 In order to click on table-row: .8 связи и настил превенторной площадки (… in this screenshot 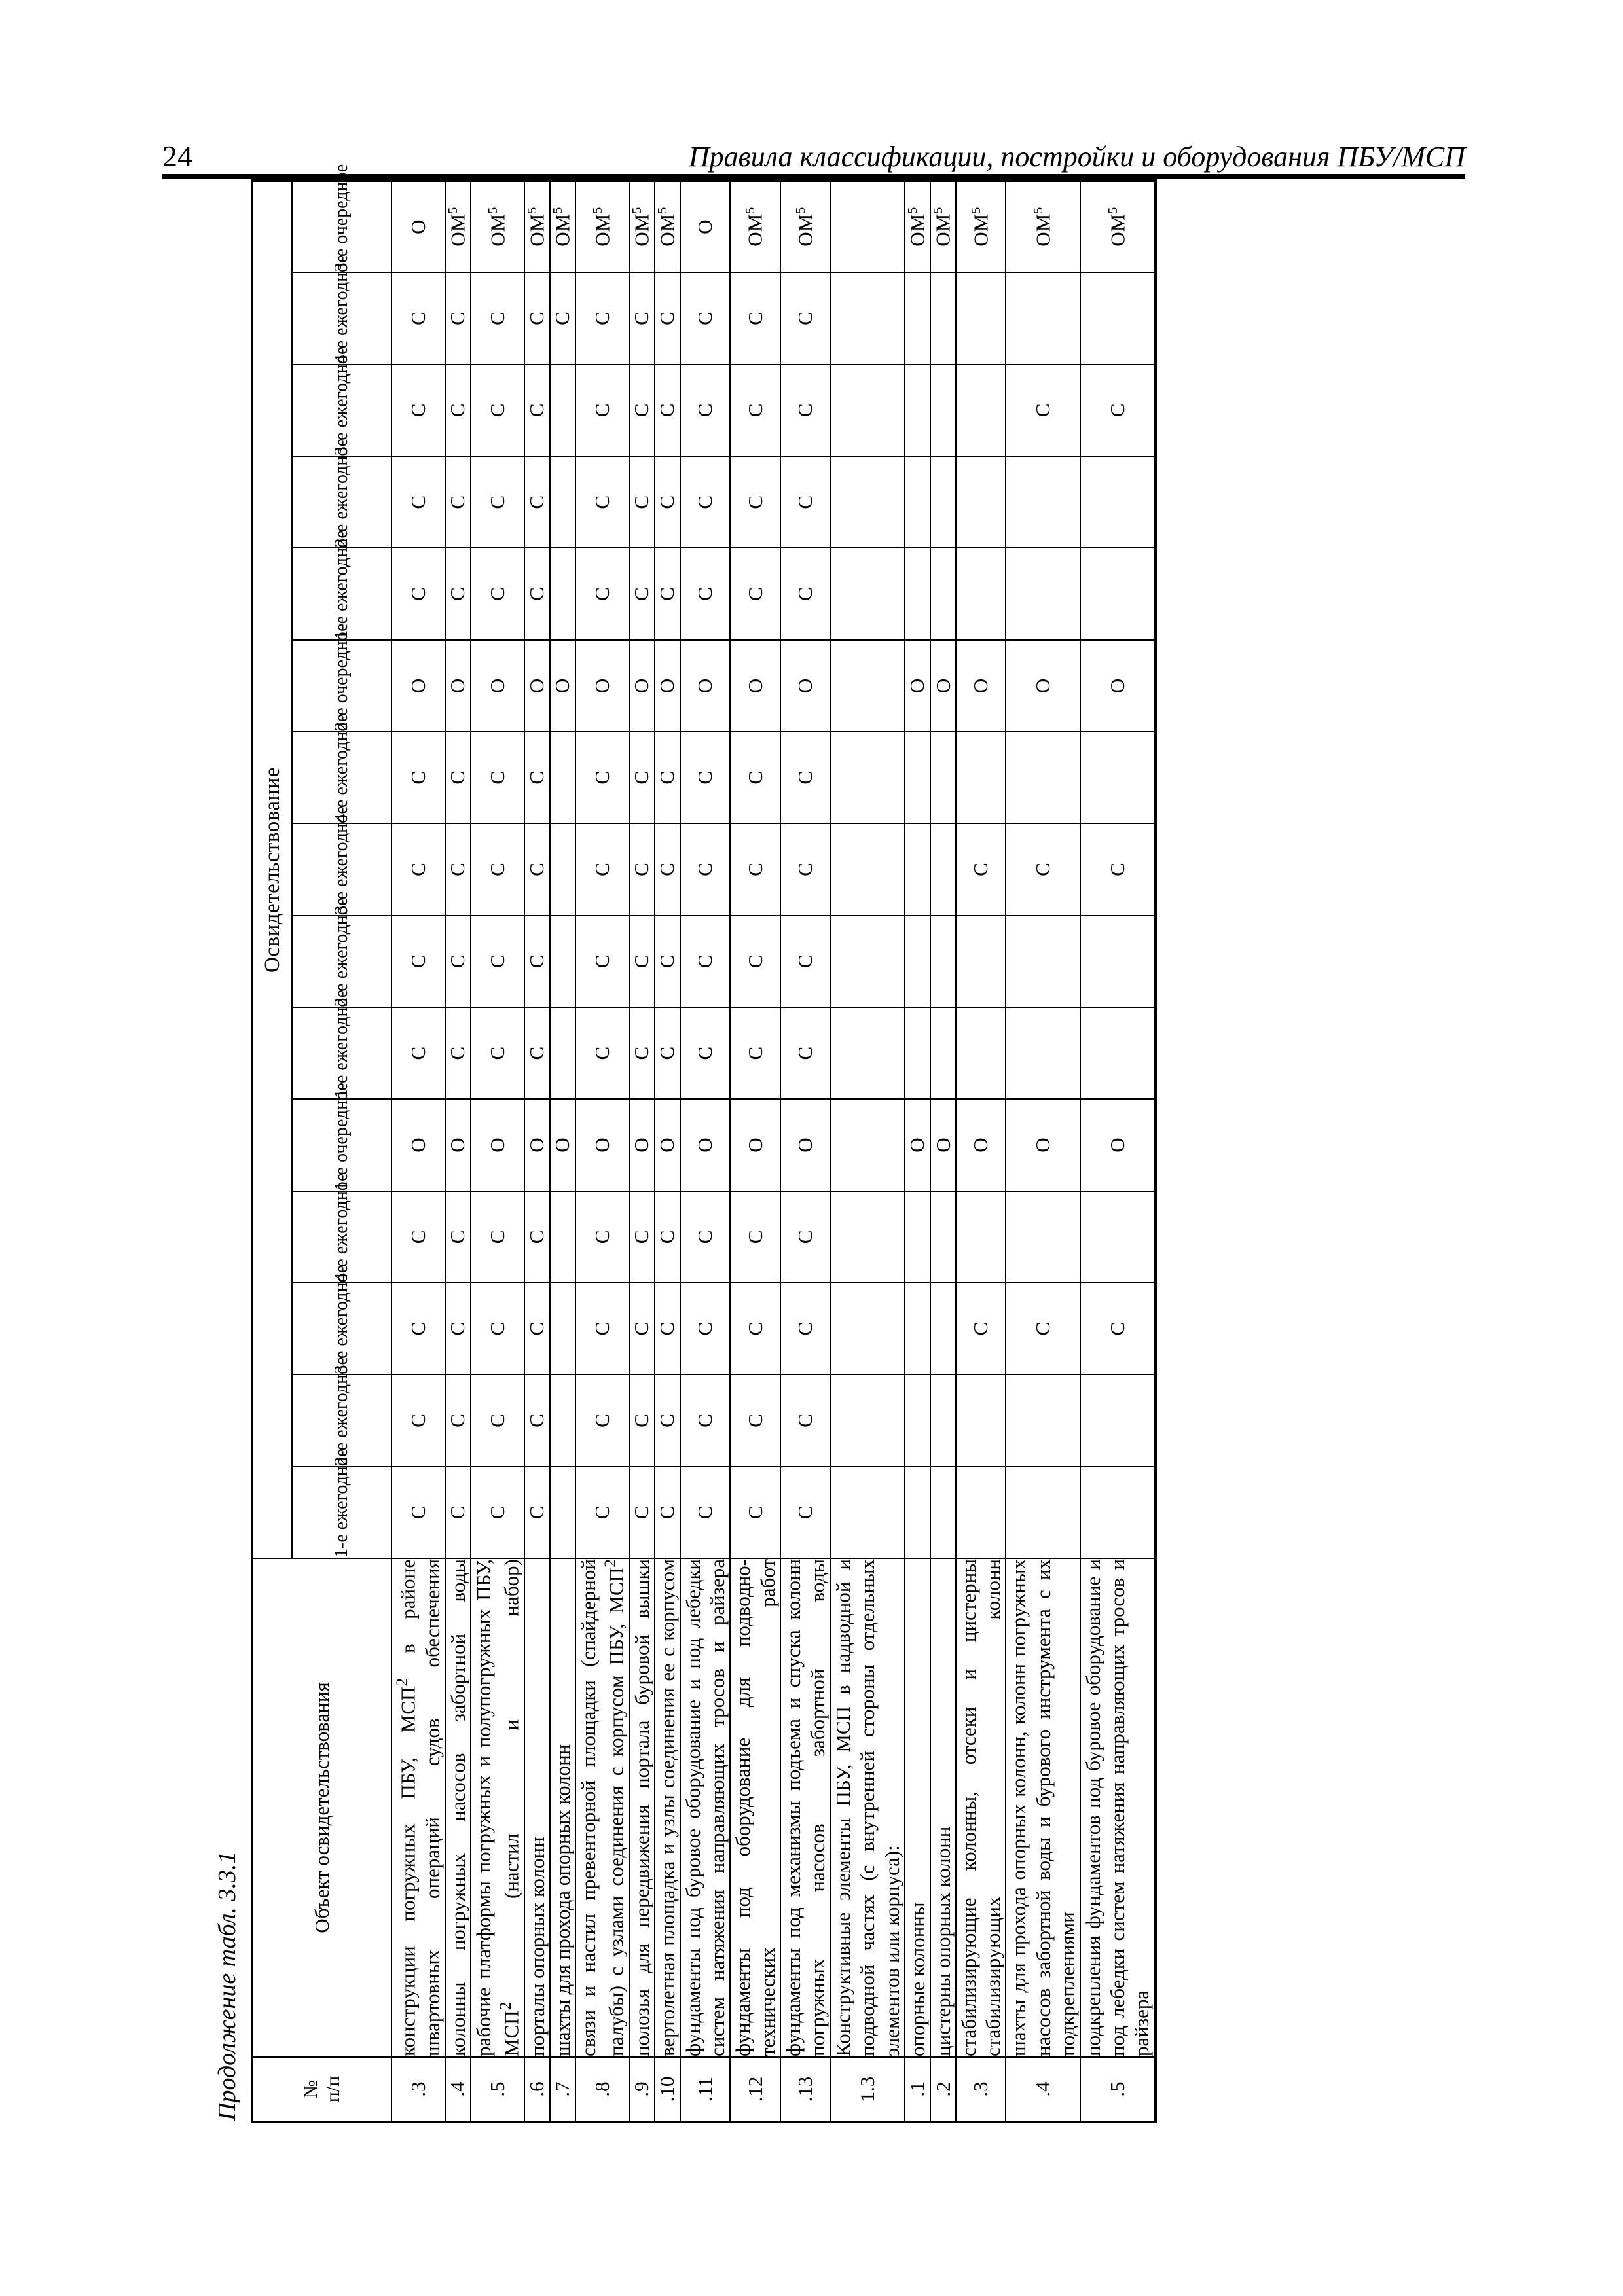, I will do `click(602, 1151)`.